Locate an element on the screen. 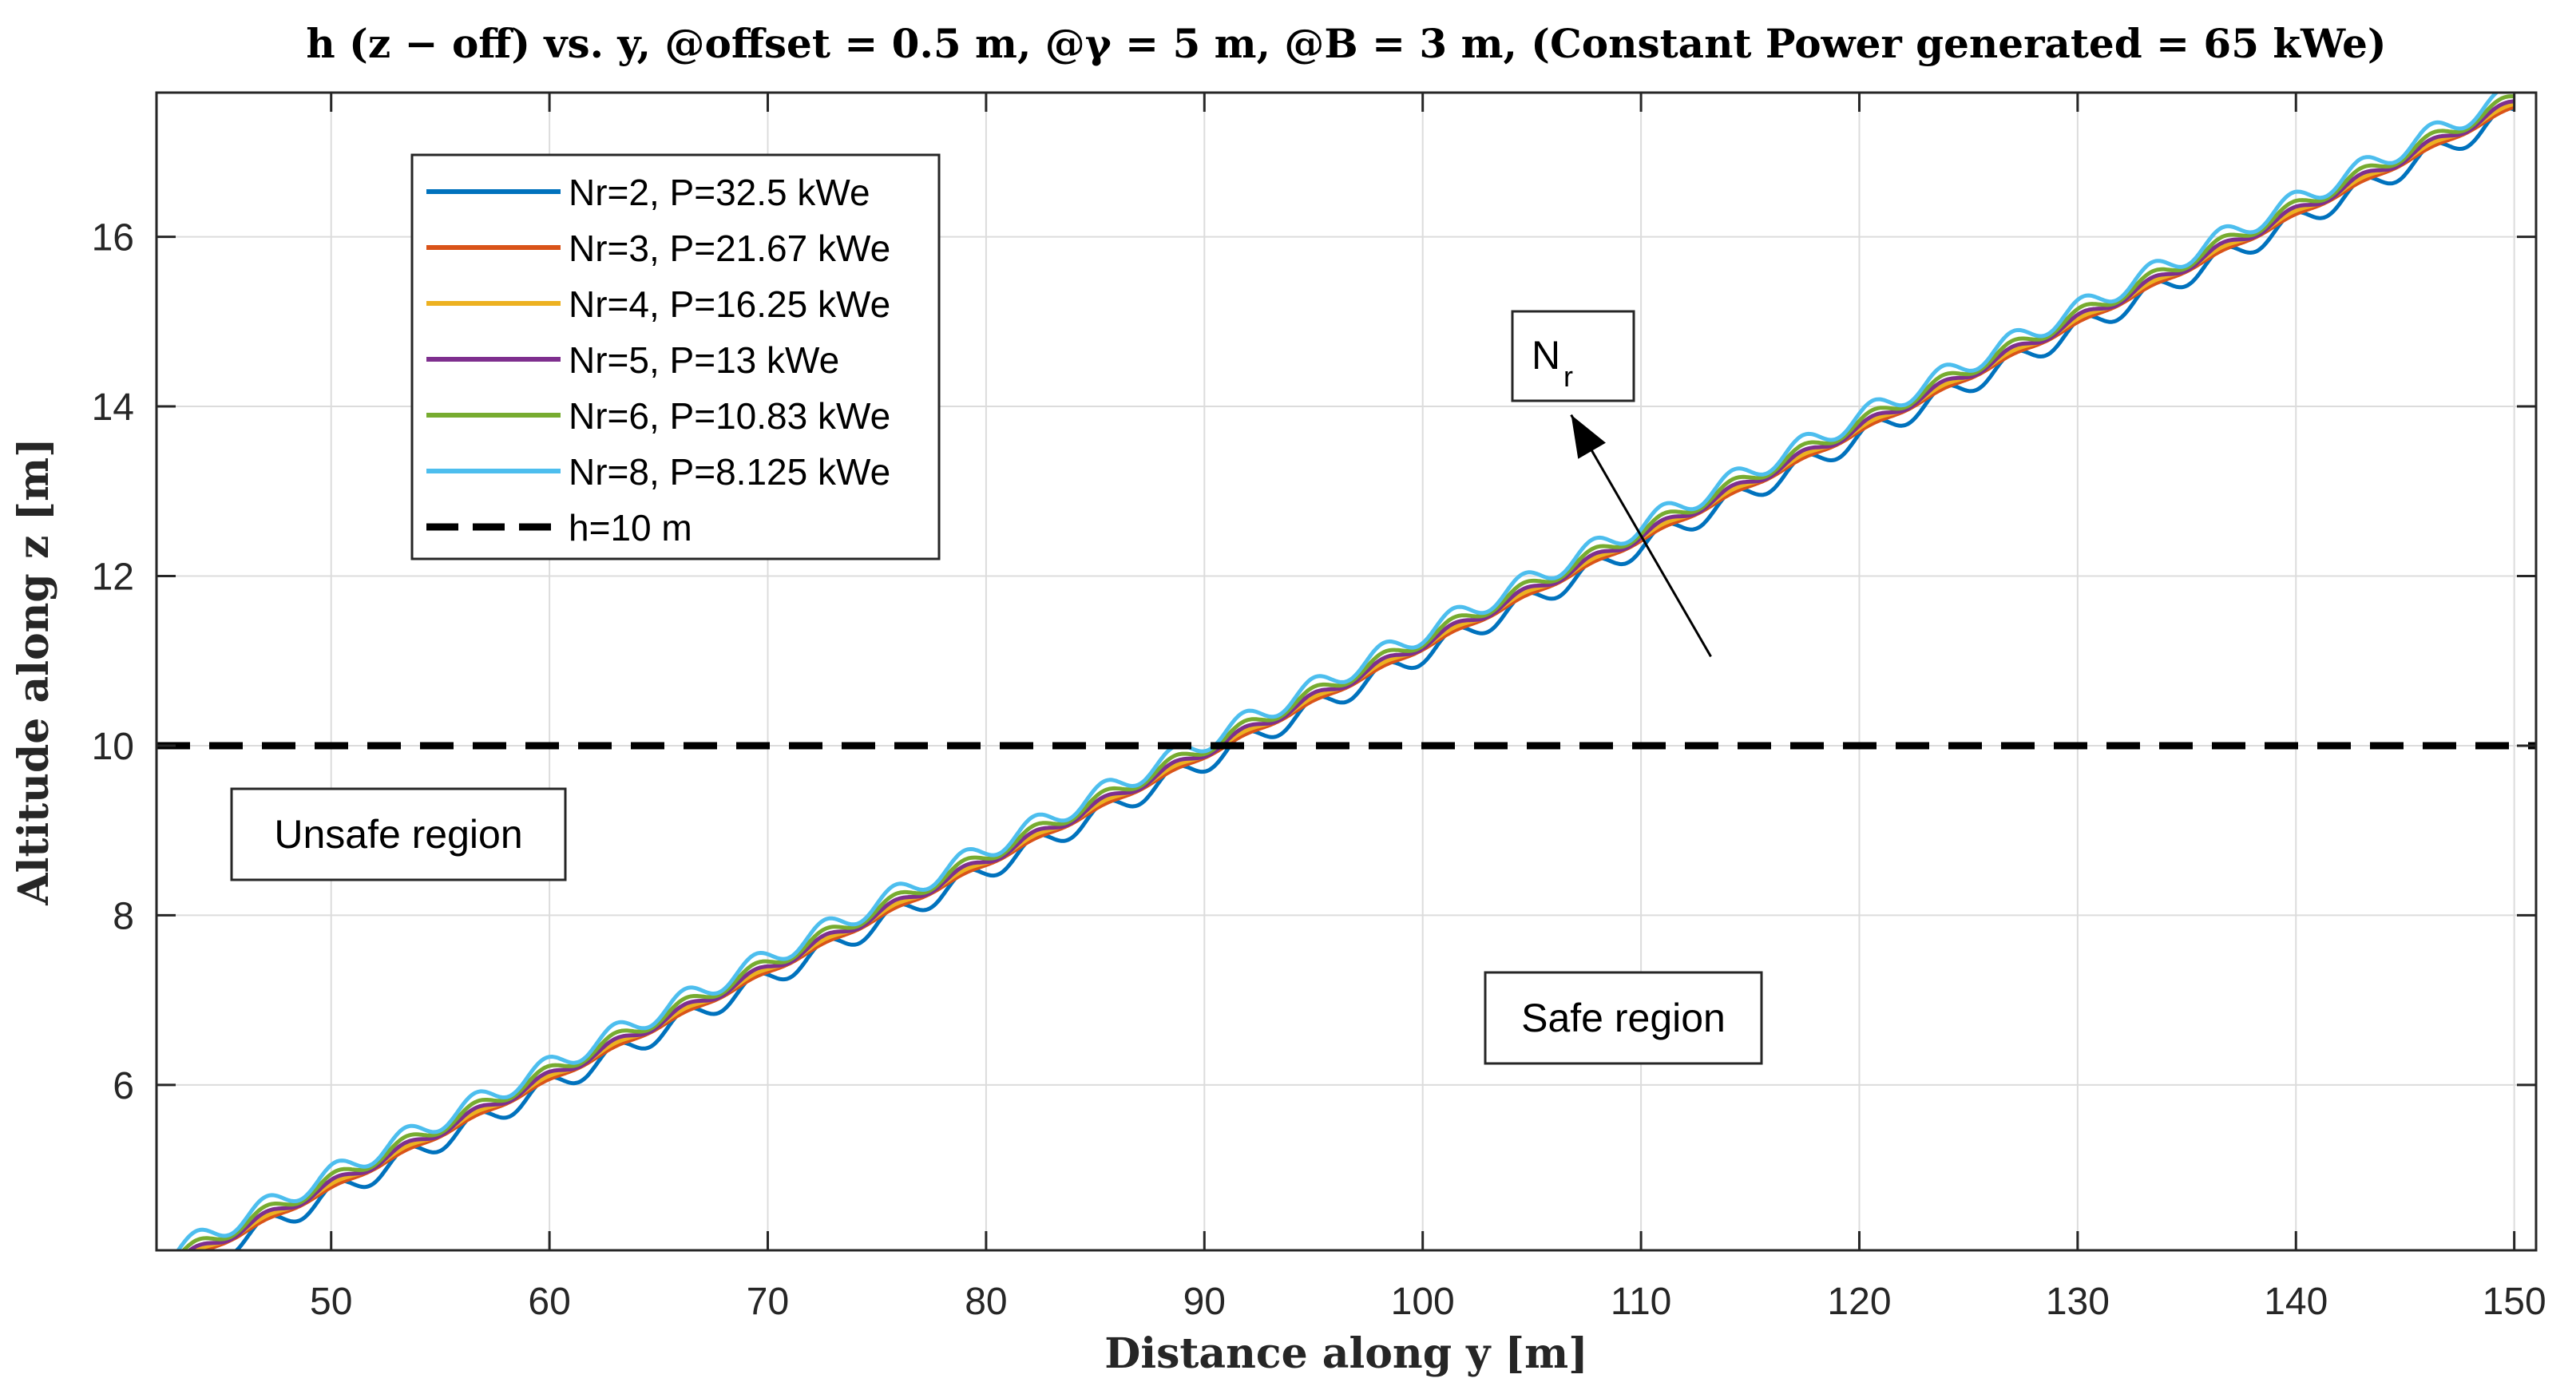 The width and height of the screenshot is (2576, 1398). unsafe-region-box is located at coordinates (398, 834).